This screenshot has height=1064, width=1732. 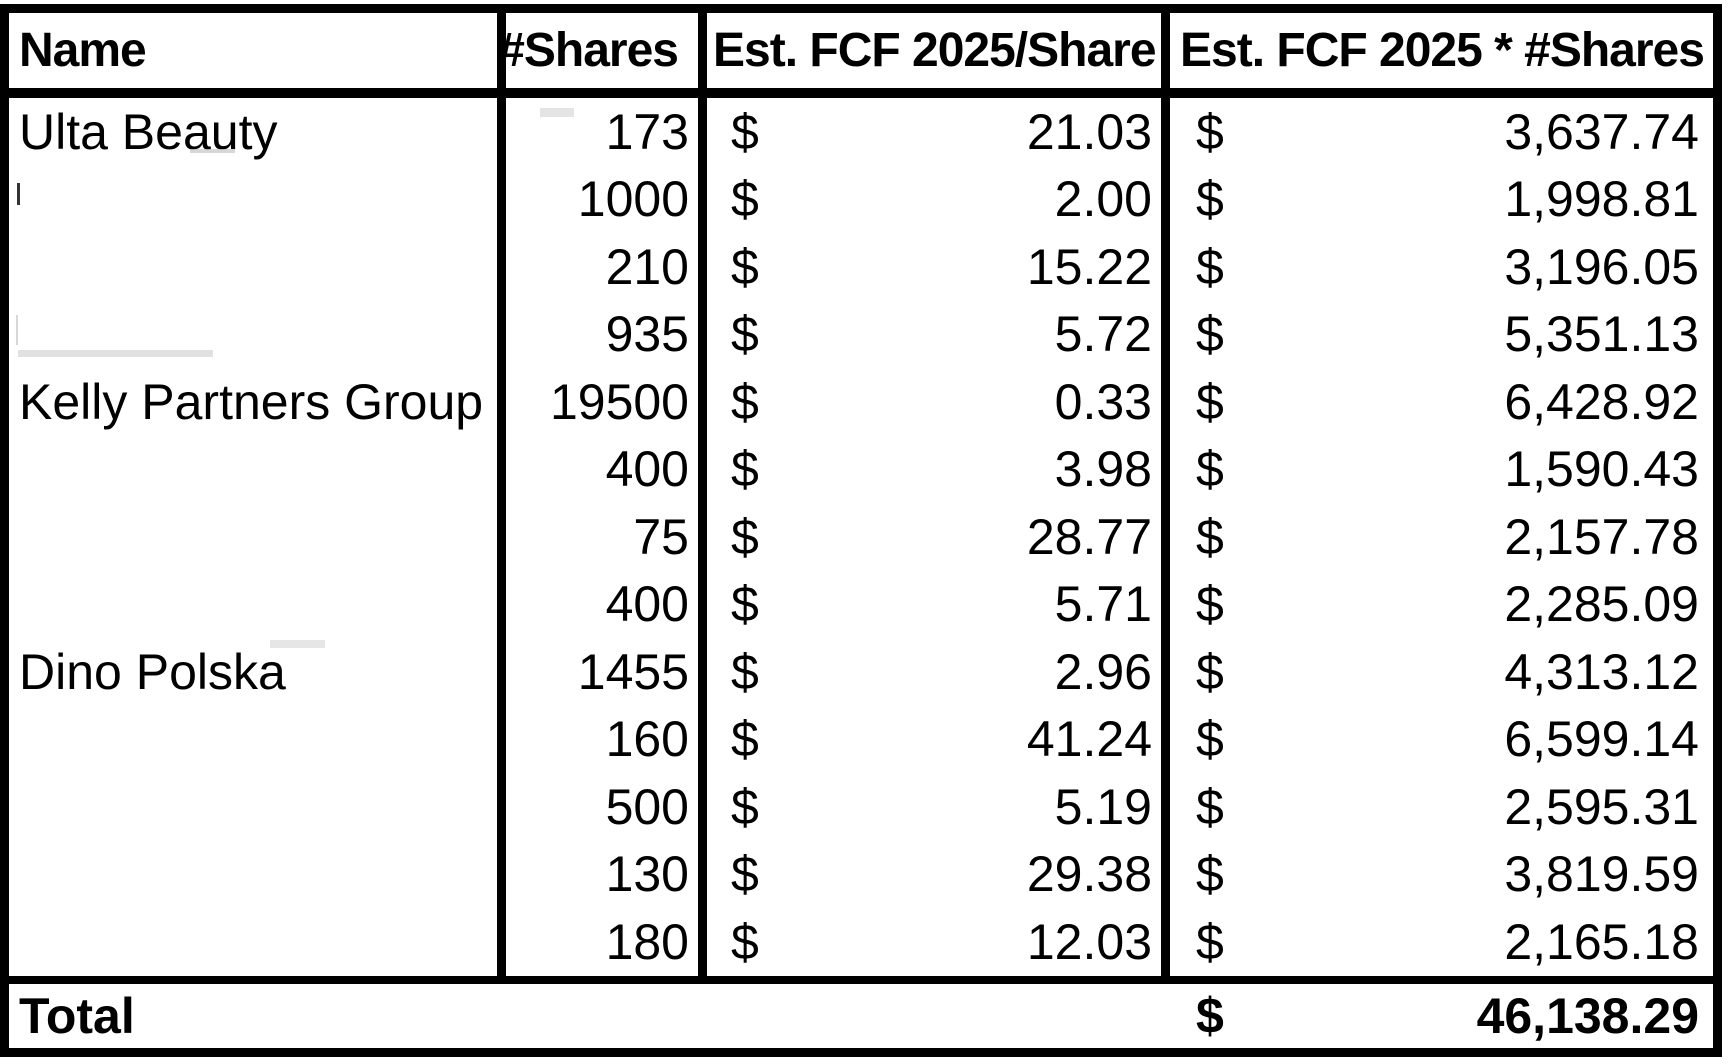 I want to click on table-row: 400 $3.98 $1,590.43, so click(x=861, y=469).